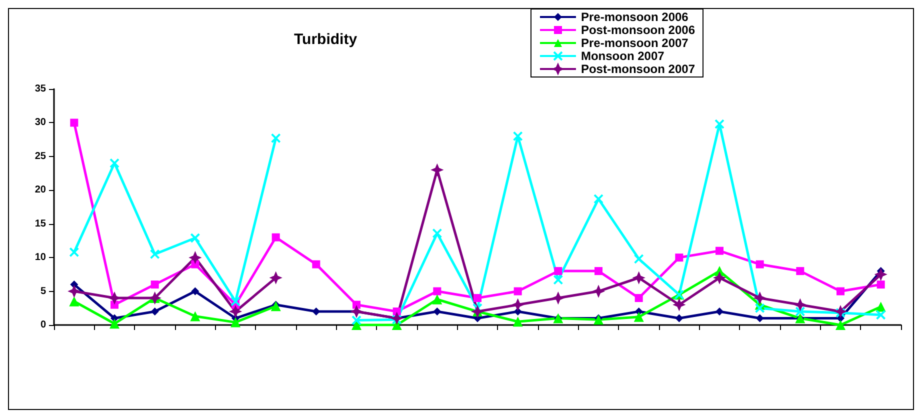  I want to click on chart-title: Turbidity, so click(326, 39).